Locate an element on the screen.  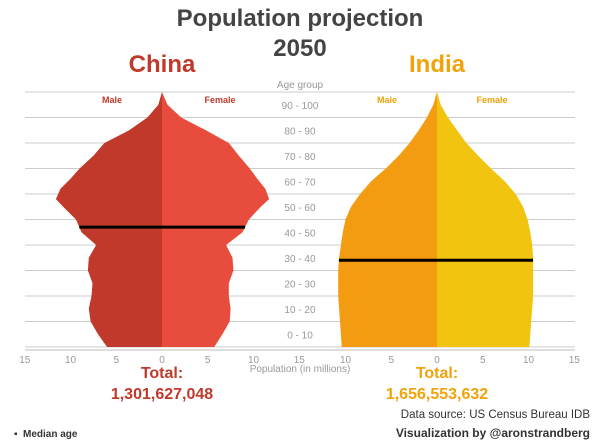
china-female-label: Female is located at coordinates (219, 100).